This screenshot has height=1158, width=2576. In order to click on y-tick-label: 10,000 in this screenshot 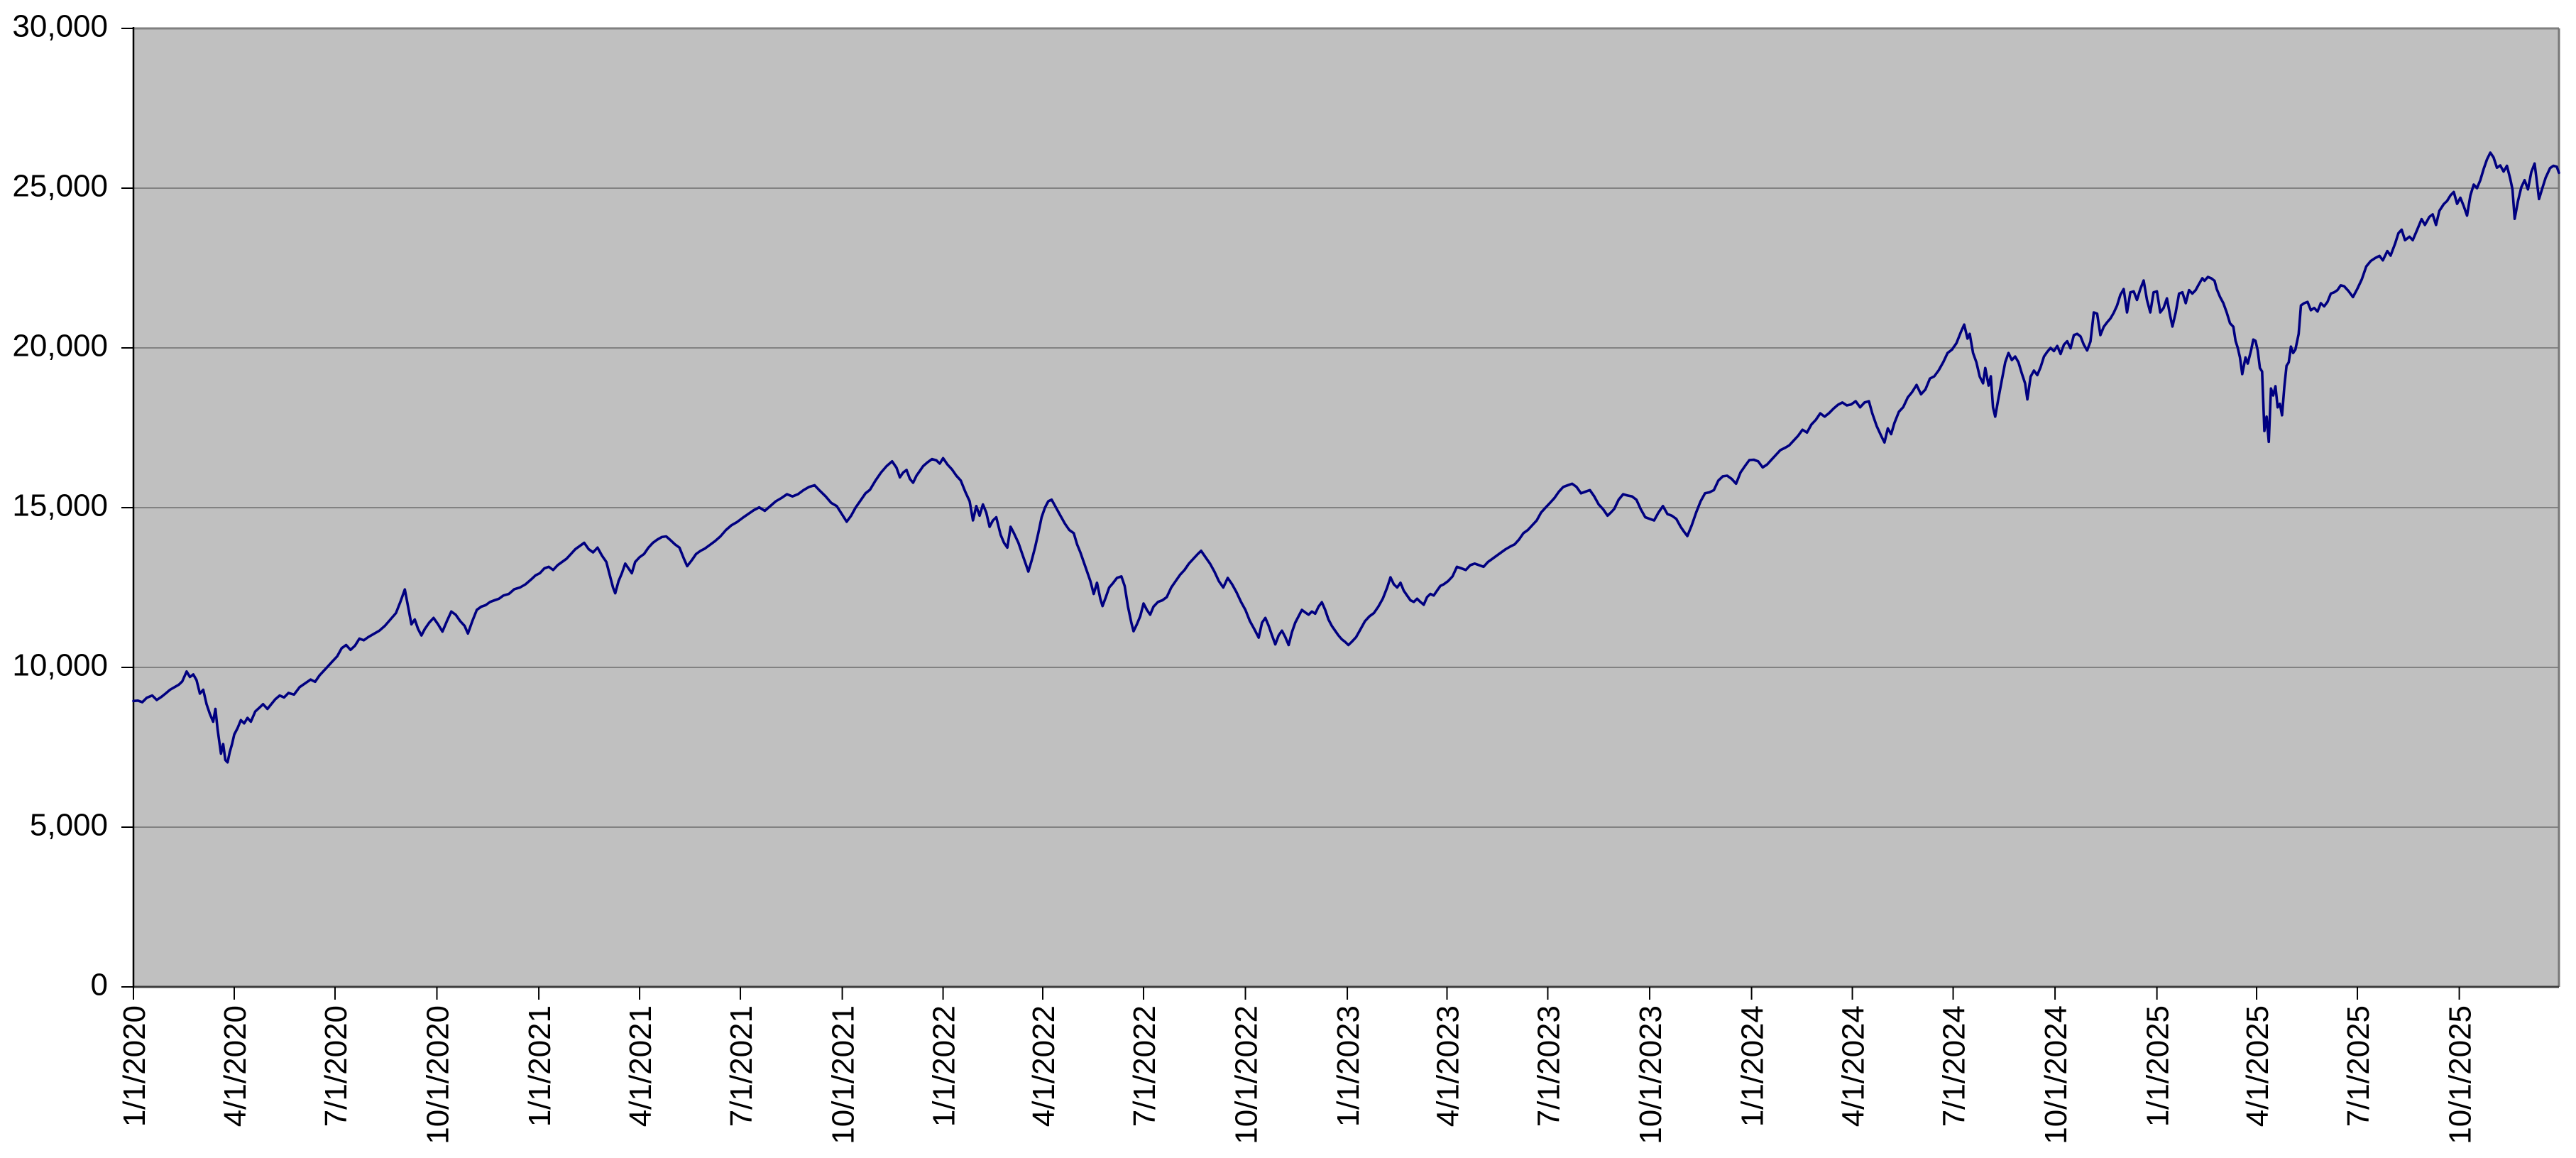, I will do `click(60, 665)`.